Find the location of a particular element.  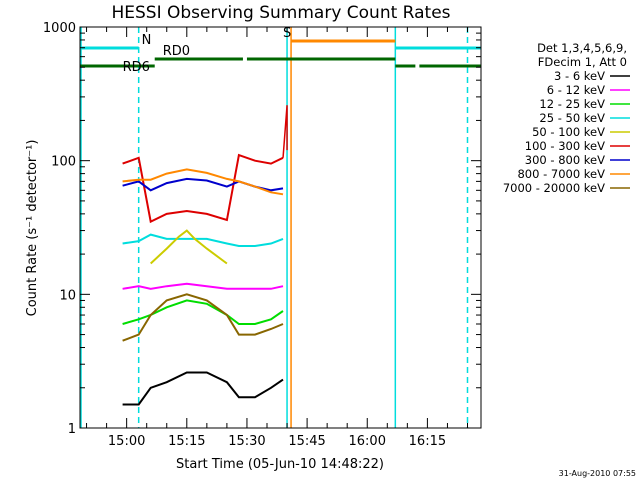

legend-label: 100 - 300 keV is located at coordinates (565, 146).